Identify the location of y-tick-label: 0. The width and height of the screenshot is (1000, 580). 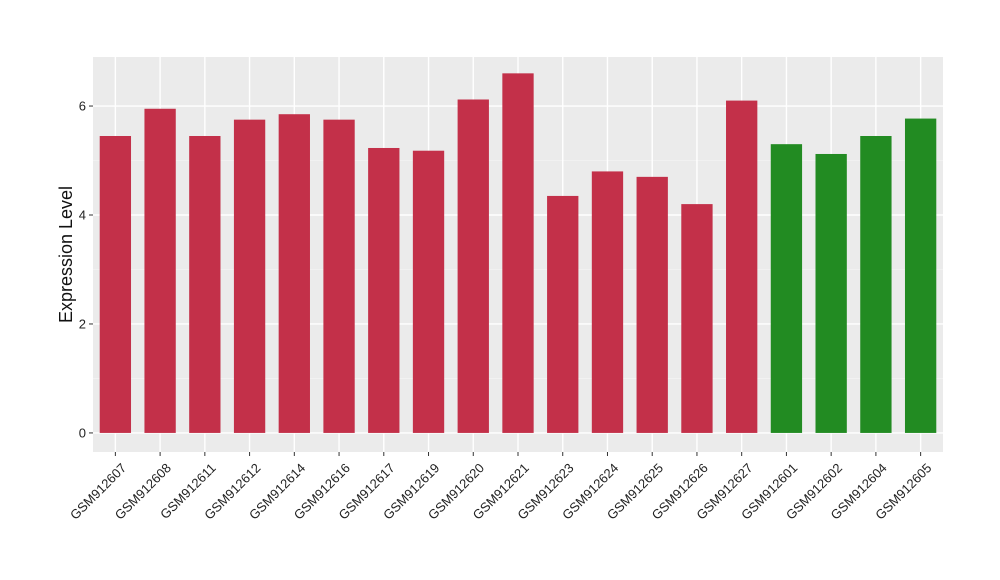
(82, 432).